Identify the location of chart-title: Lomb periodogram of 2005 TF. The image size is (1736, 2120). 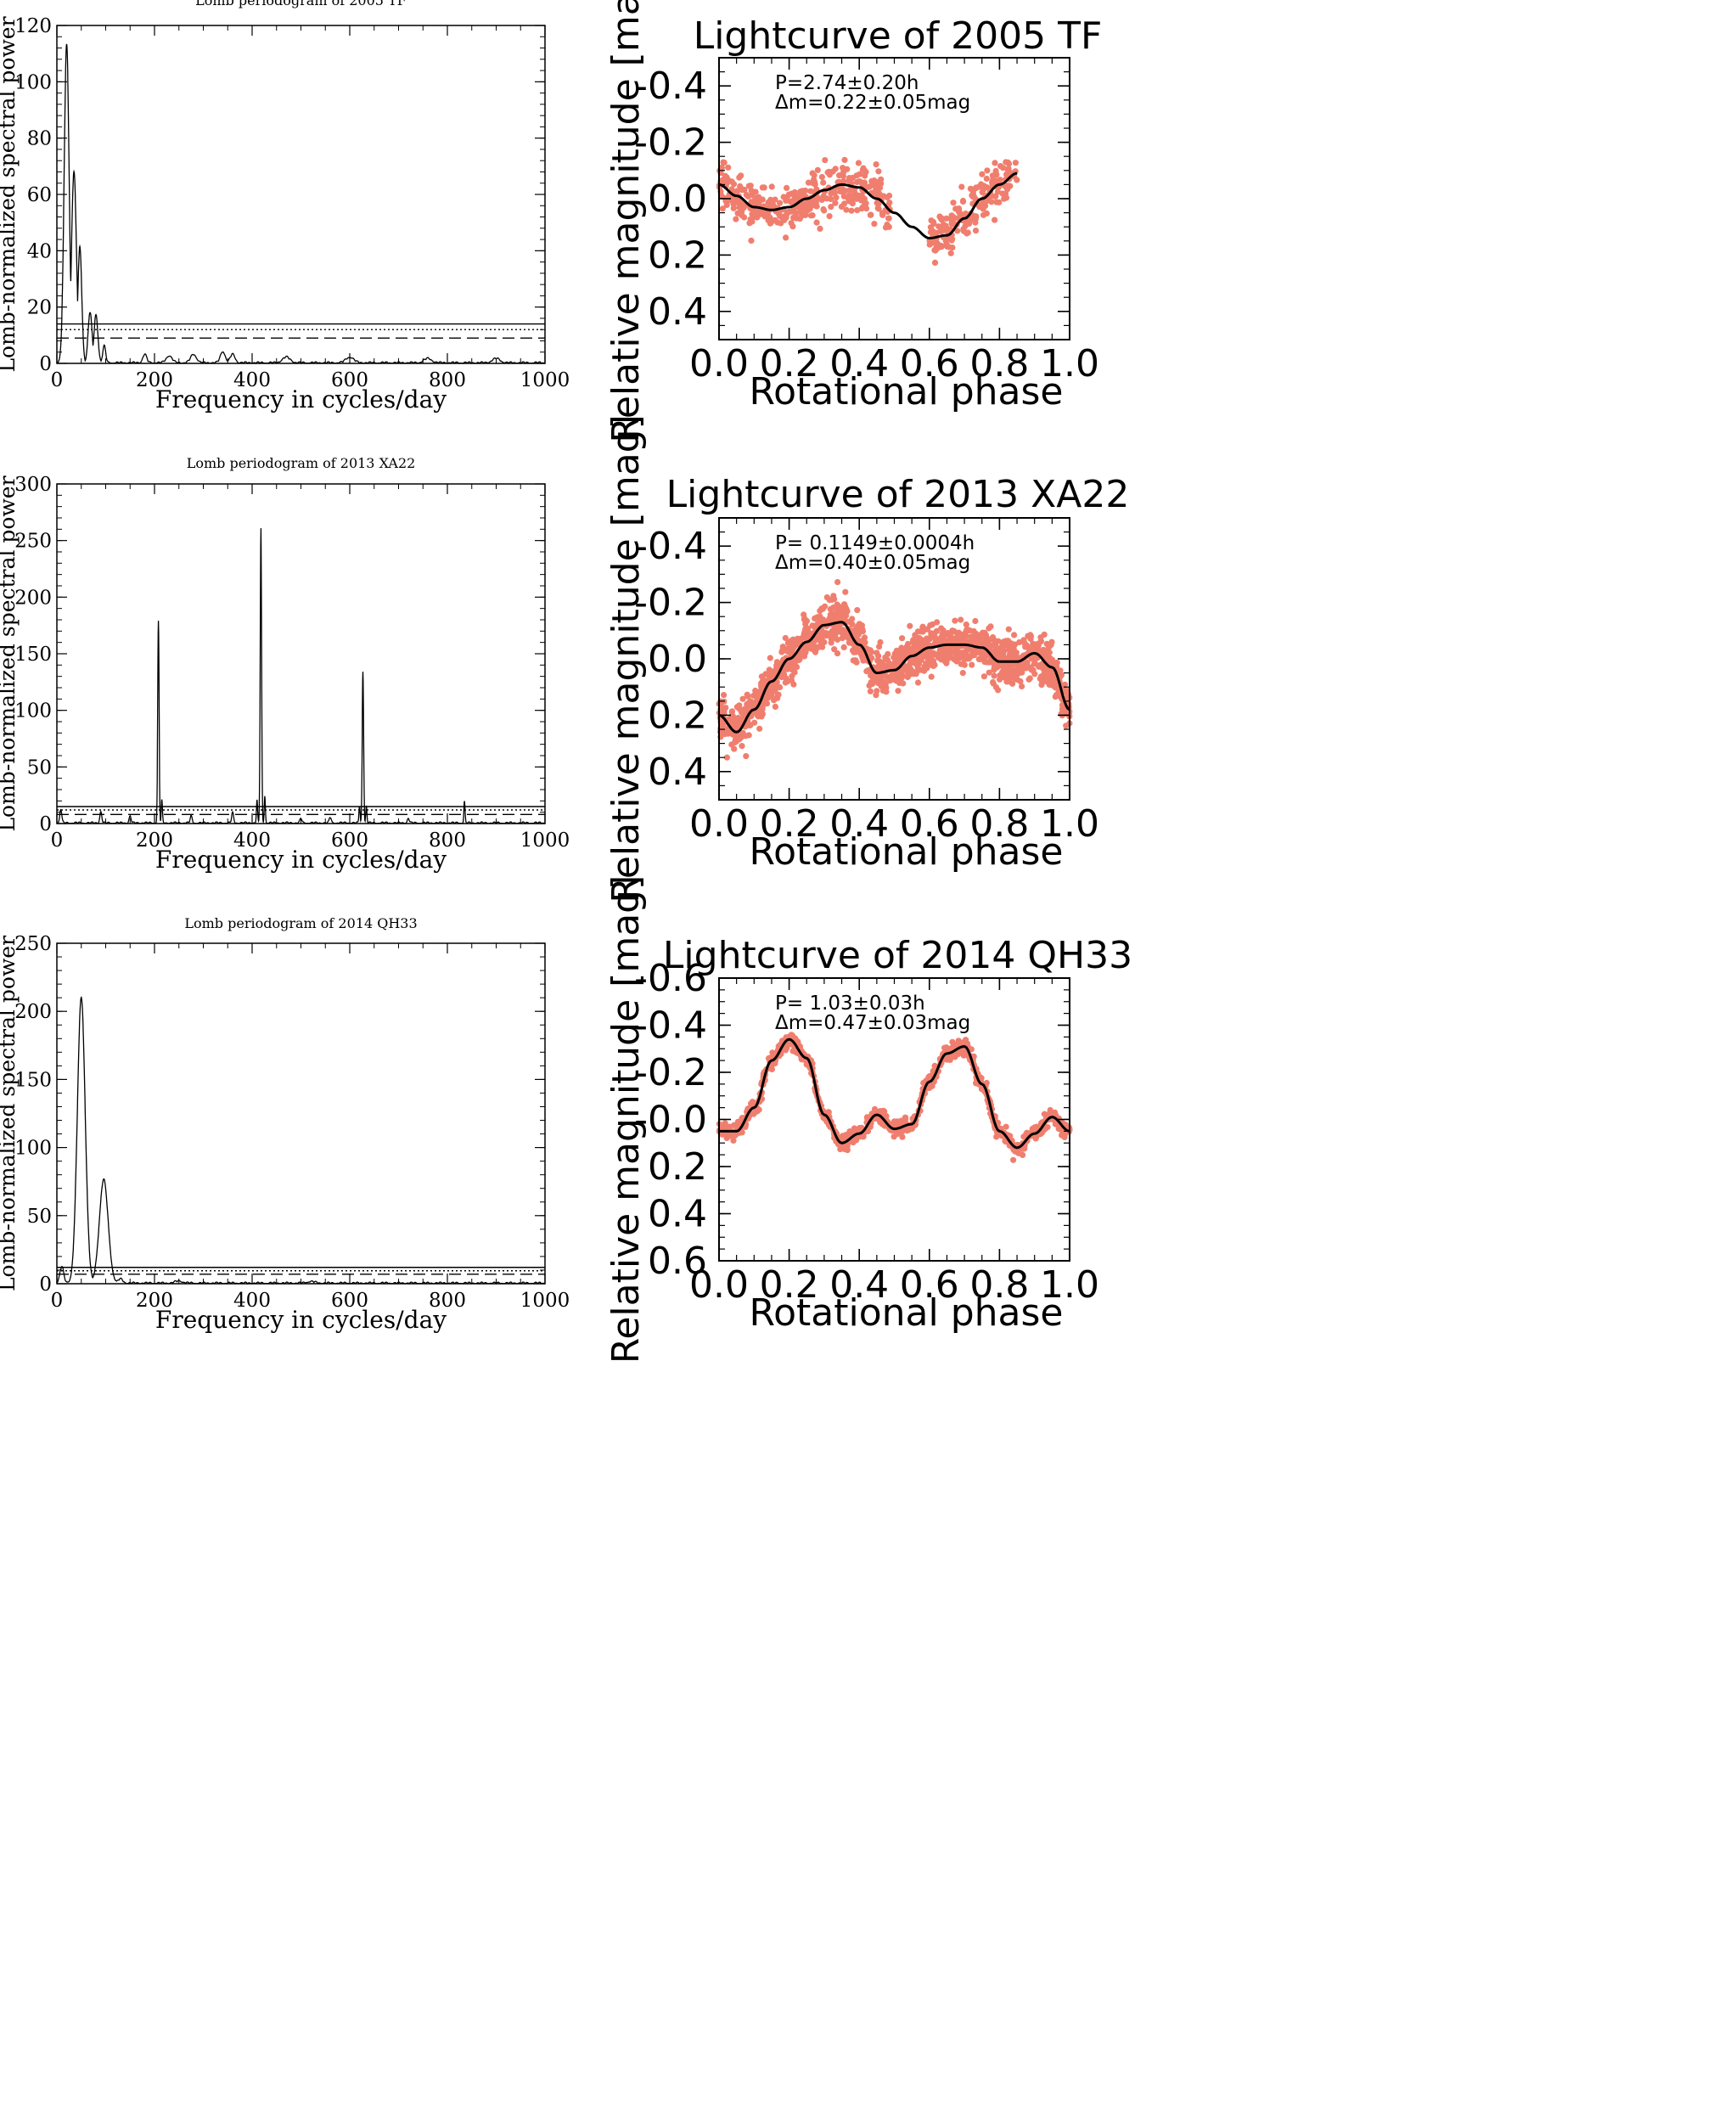
(301, 4).